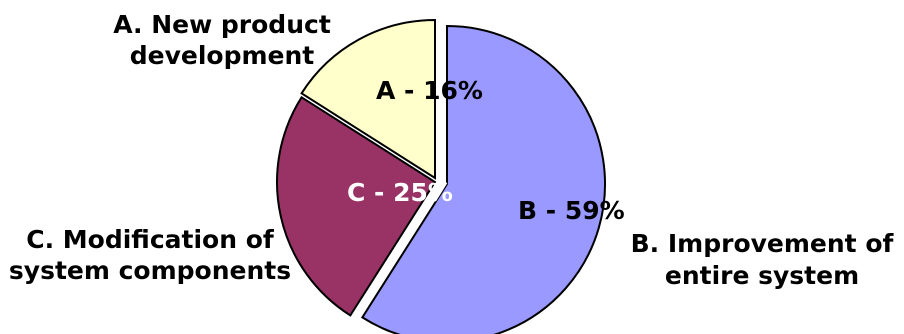 The height and width of the screenshot is (334, 904). Describe the element at coordinates (571, 210) in the screenshot. I see `slice-label-b: B - 59%` at that location.